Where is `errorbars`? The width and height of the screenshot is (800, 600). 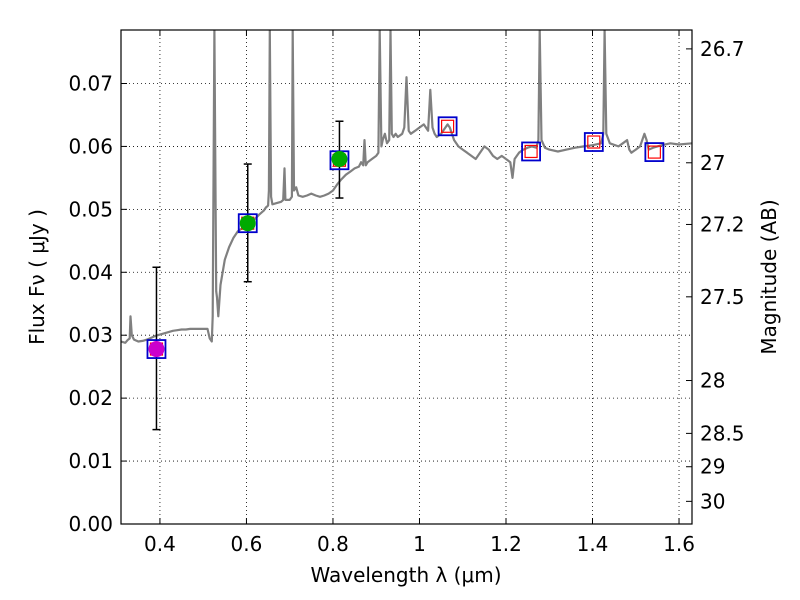
errorbars is located at coordinates (248, 275).